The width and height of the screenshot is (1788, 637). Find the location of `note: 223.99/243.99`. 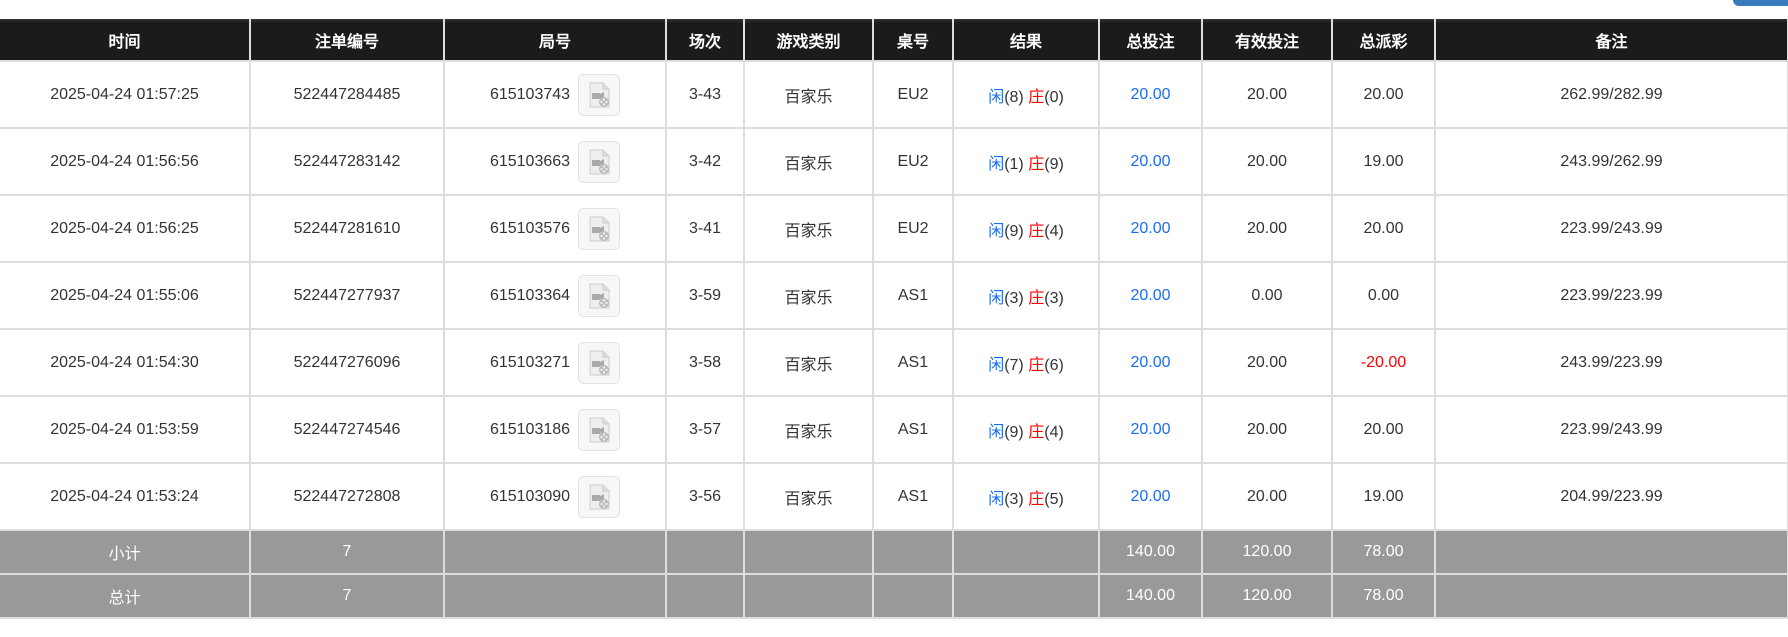

note: 223.99/243.99 is located at coordinates (1611, 228).